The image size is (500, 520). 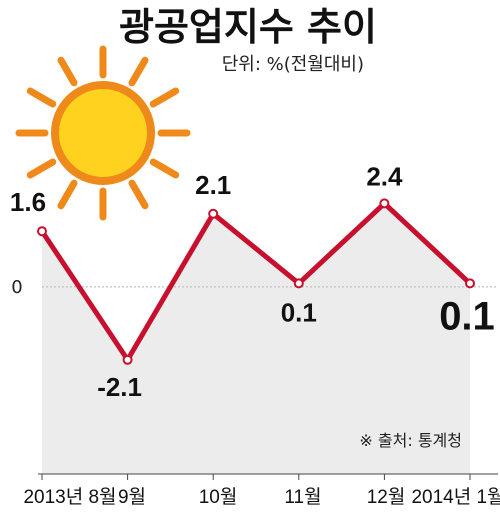 What do you see at coordinates (69, 497) in the screenshot?
I see `x-tick-label: 2013년 8월` at bounding box center [69, 497].